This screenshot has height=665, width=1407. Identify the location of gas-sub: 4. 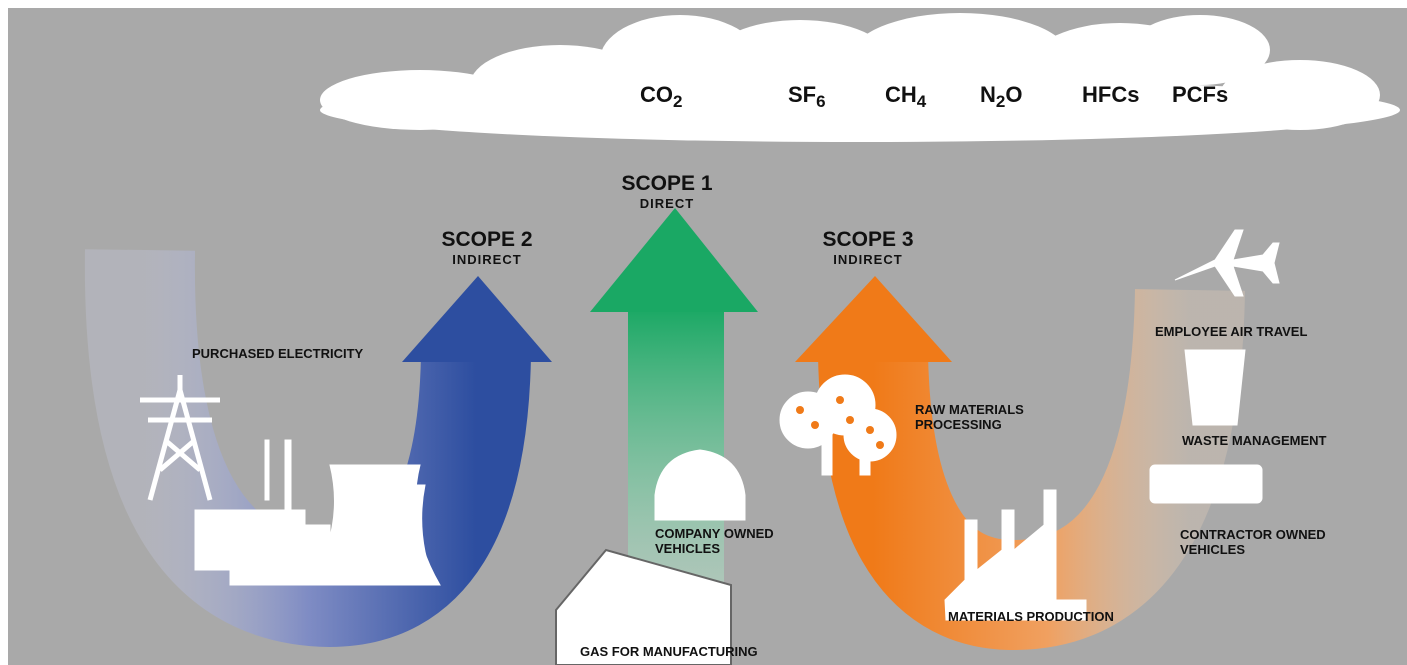
(922, 101).